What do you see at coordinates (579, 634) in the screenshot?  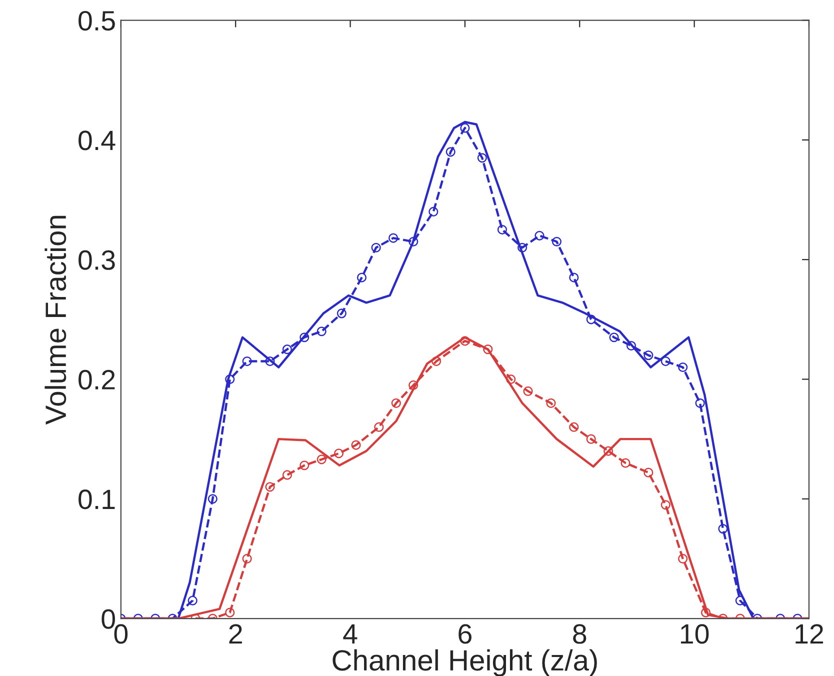 I see `x-tick-label: 8` at bounding box center [579, 634].